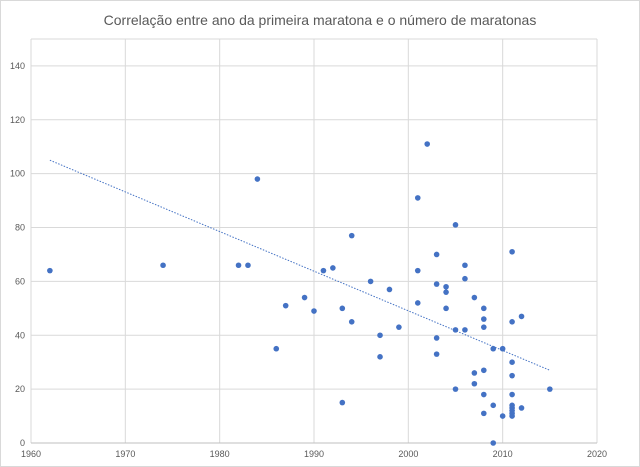  I want to click on y-tick-label: 80, so click(20, 228).